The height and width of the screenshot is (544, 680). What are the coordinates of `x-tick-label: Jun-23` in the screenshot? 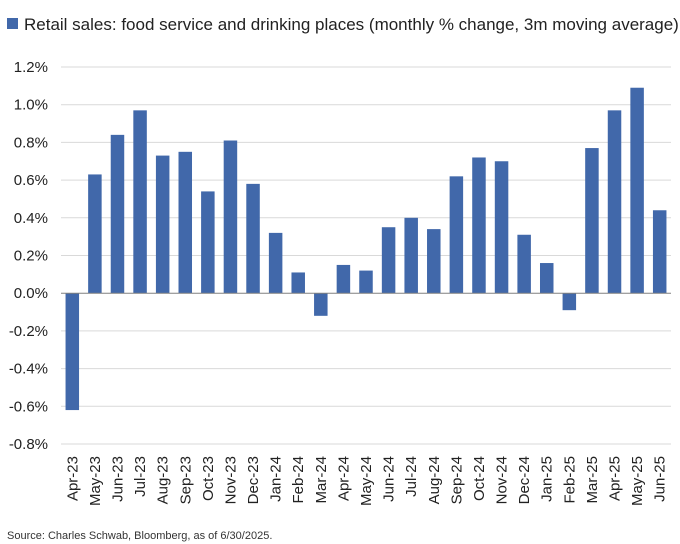 It's located at (117, 479).